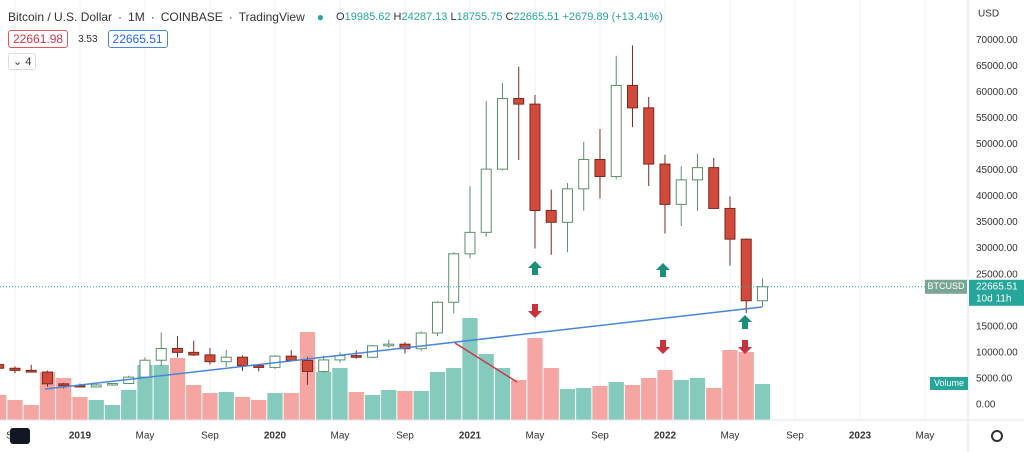 The image size is (1024, 452). Describe the element at coordinates (997, 196) in the screenshot. I see `y-tick-label: 40000.00` at that location.